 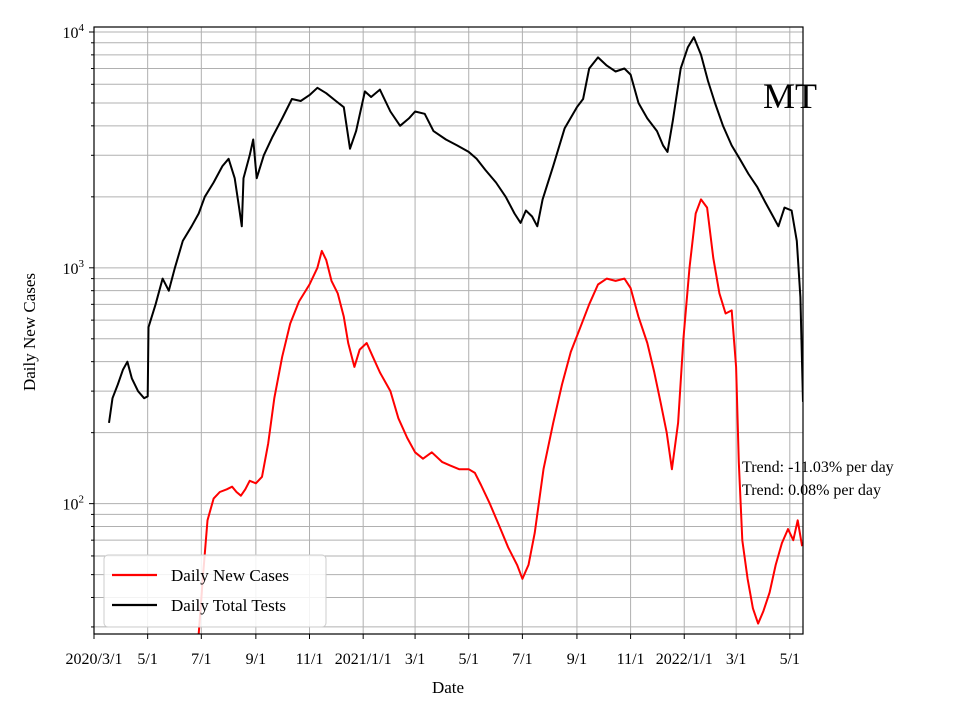 What do you see at coordinates (448, 687) in the screenshot?
I see `x-axis-title: Date` at bounding box center [448, 687].